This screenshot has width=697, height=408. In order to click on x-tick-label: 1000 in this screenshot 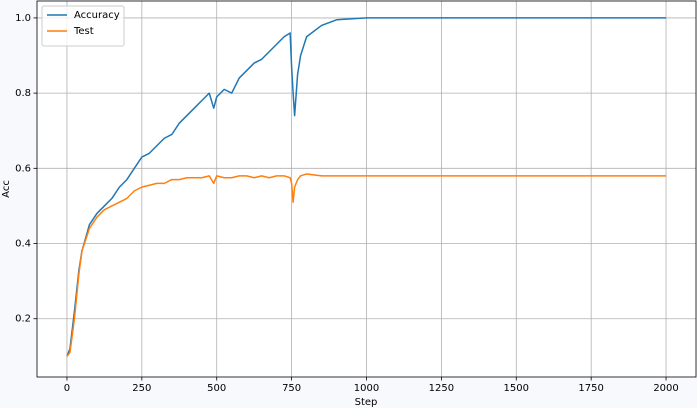, I will do `click(366, 388)`.